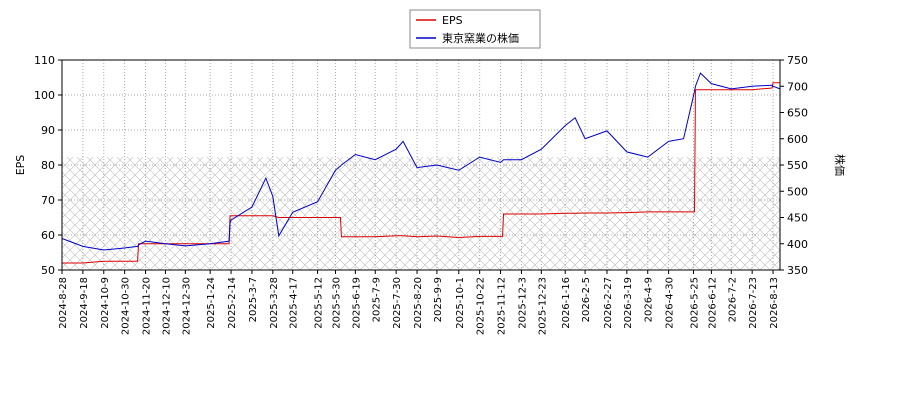 This screenshot has width=900, height=400. What do you see at coordinates (253, 299) in the screenshot?
I see `x-tick-label: 2025-3-7` at bounding box center [253, 299].